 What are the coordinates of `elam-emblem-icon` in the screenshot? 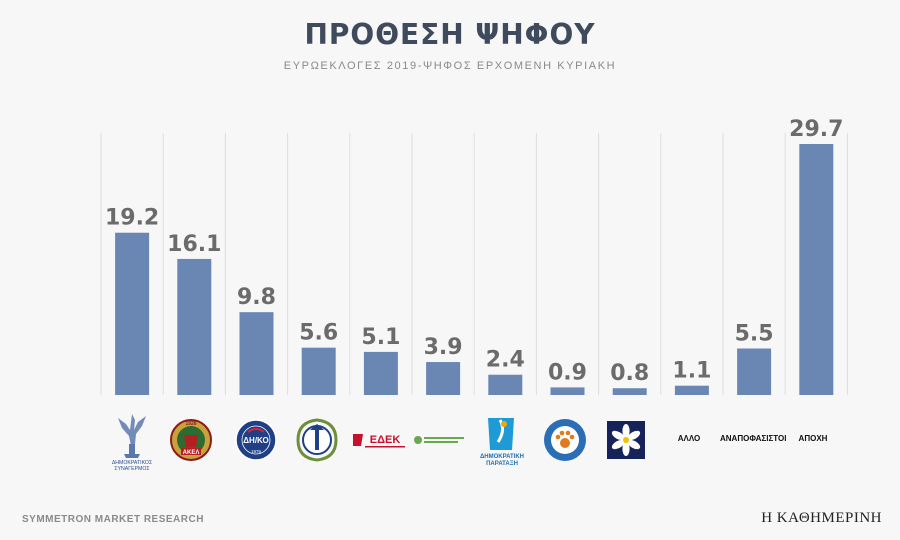 It's located at (317, 440).